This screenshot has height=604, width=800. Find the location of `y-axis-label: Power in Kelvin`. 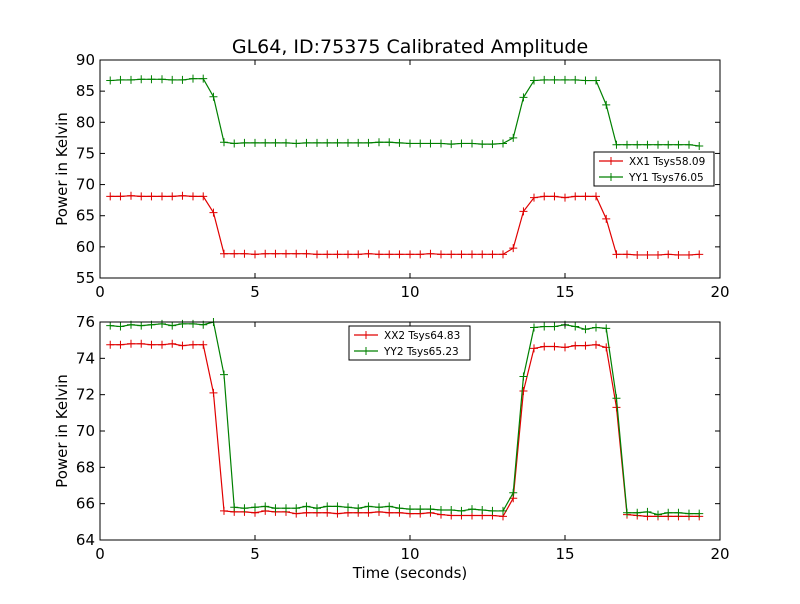

y-axis-label: Power in Kelvin is located at coordinates (62, 431).